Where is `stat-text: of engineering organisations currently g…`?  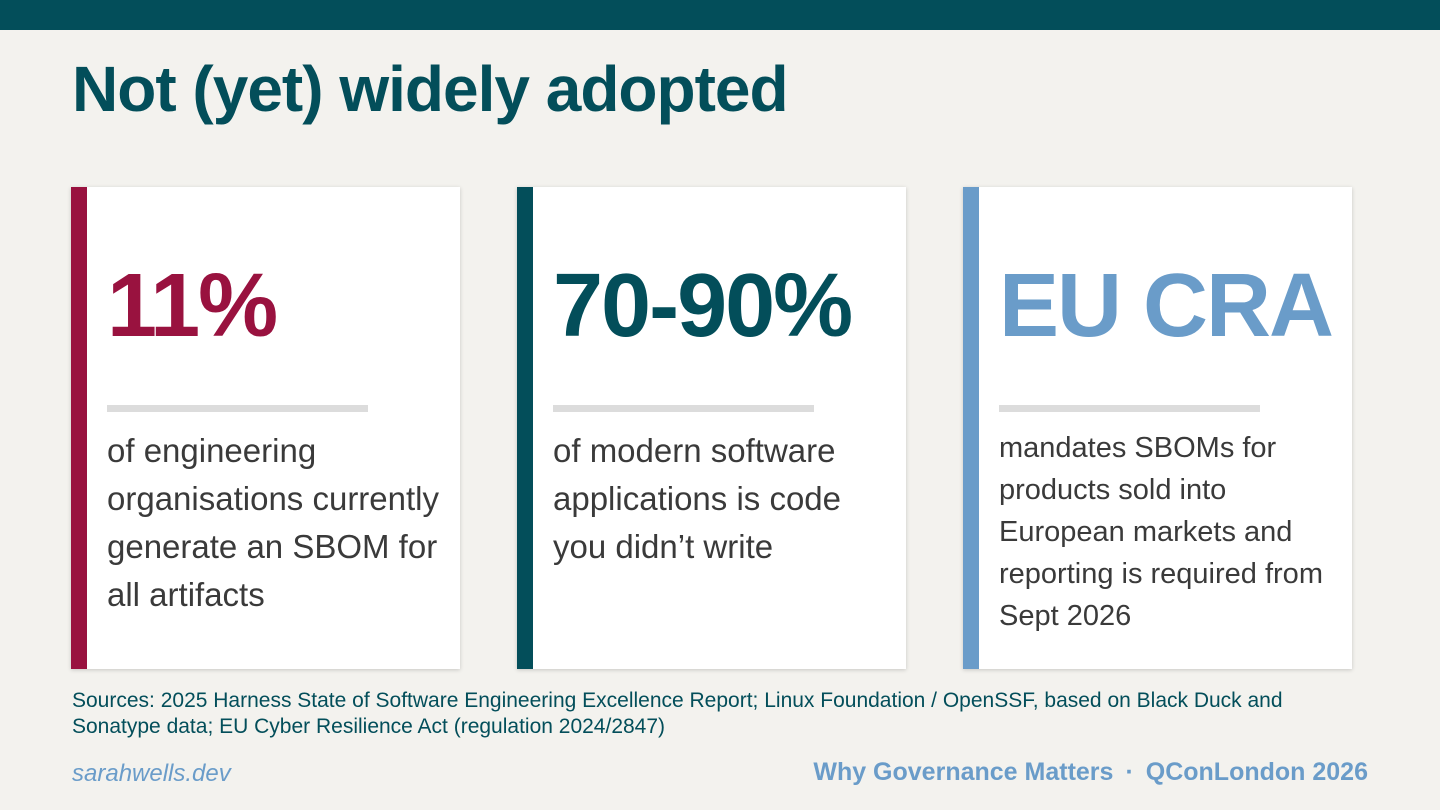 stat-text: of engineering organisations currently g… is located at coordinates (273, 522).